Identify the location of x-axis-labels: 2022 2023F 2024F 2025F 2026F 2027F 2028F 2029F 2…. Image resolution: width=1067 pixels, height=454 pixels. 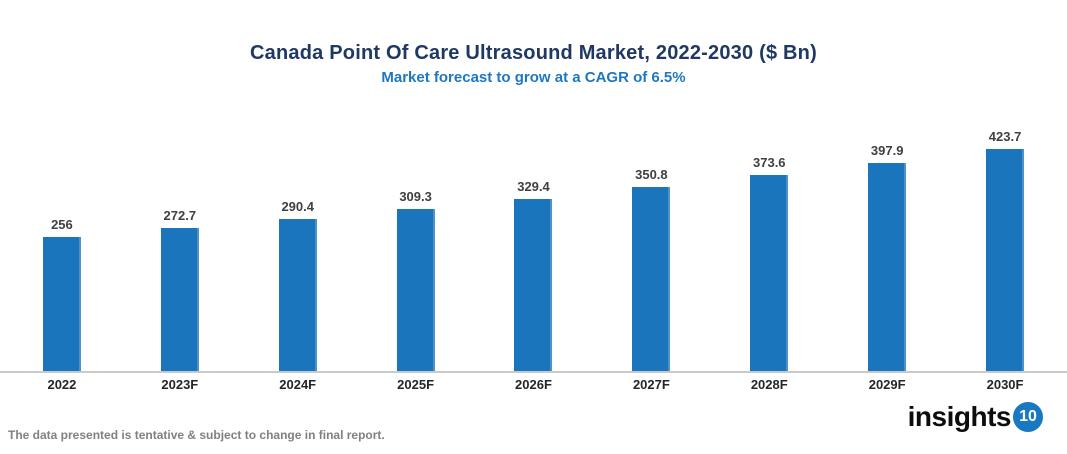
(533, 384).